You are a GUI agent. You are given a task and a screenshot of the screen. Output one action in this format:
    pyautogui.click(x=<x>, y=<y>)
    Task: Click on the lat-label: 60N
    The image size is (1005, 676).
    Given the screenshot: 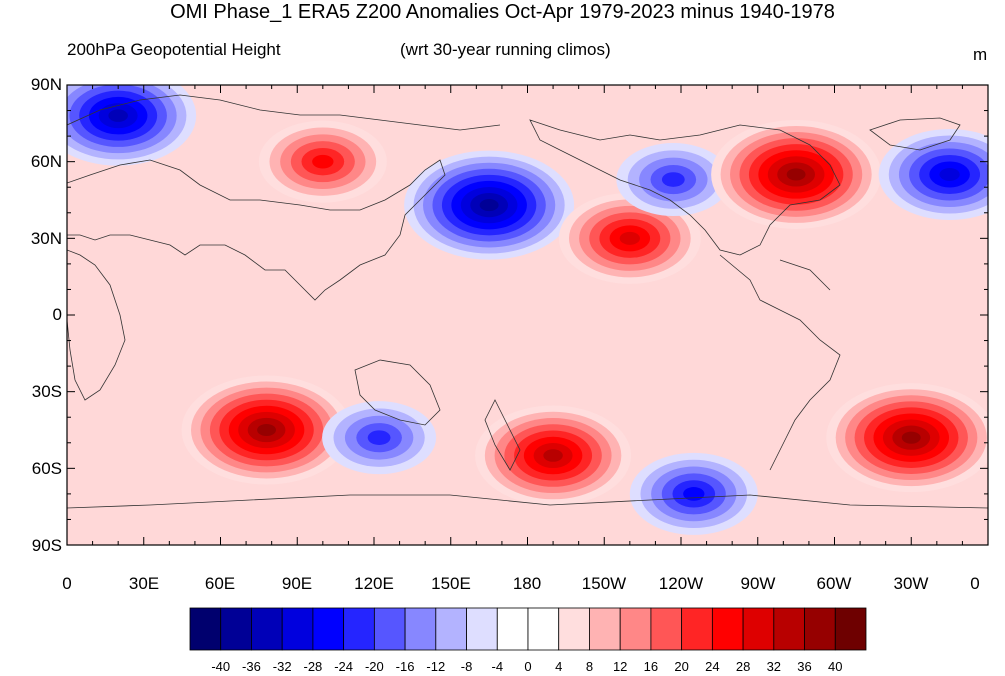 What is the action you would take?
    pyautogui.click(x=46, y=161)
    